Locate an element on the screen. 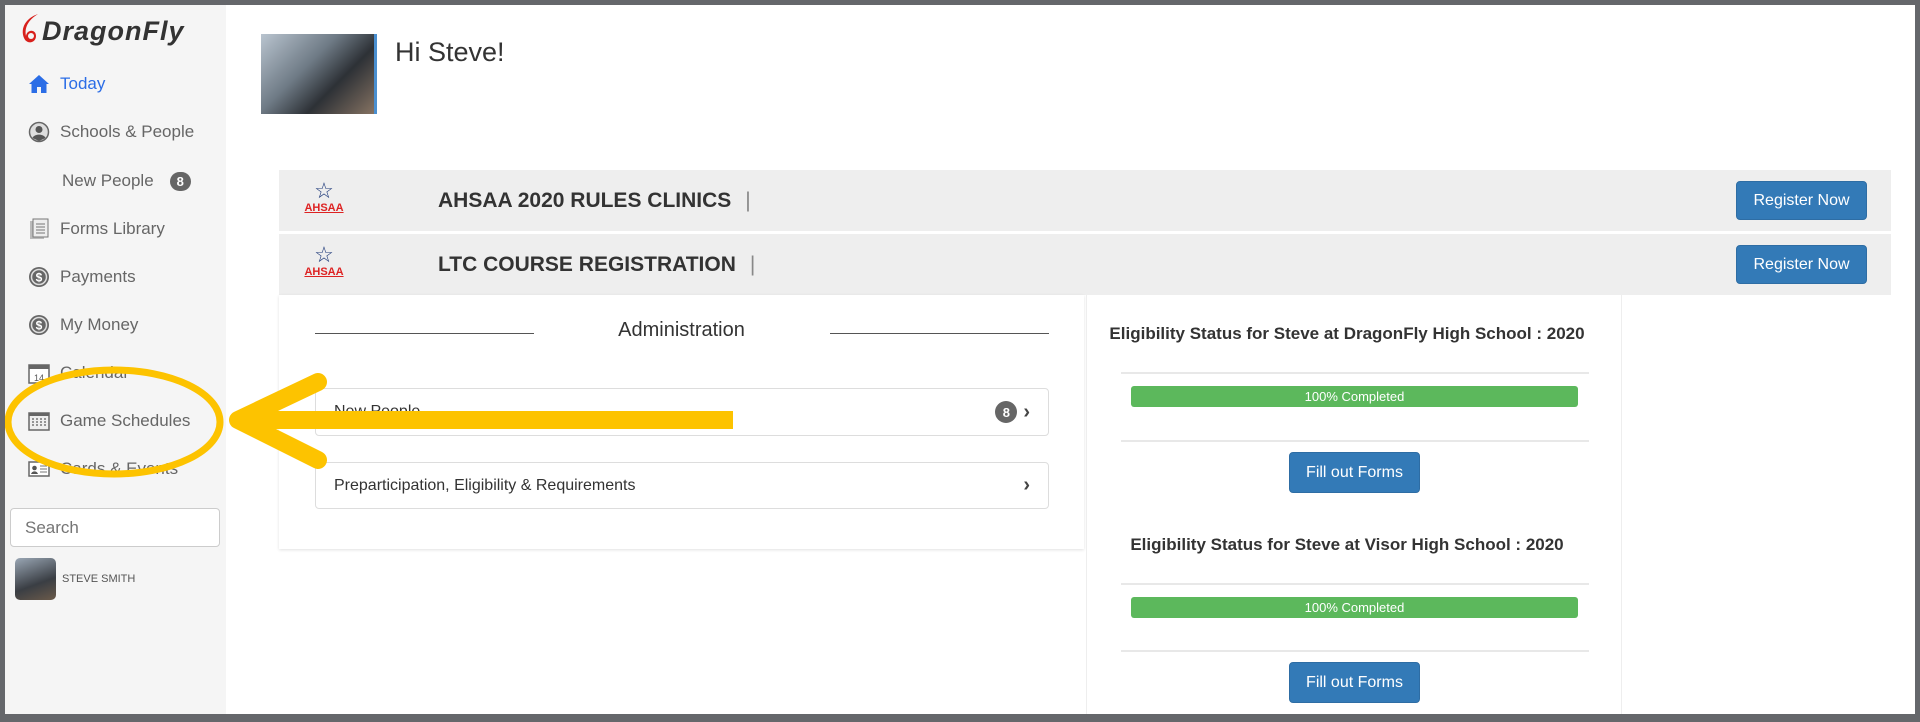 This screenshot has height=722, width=1920. banner-title: AHSAA 2020 RULES CLINICS | is located at coordinates (594, 201).